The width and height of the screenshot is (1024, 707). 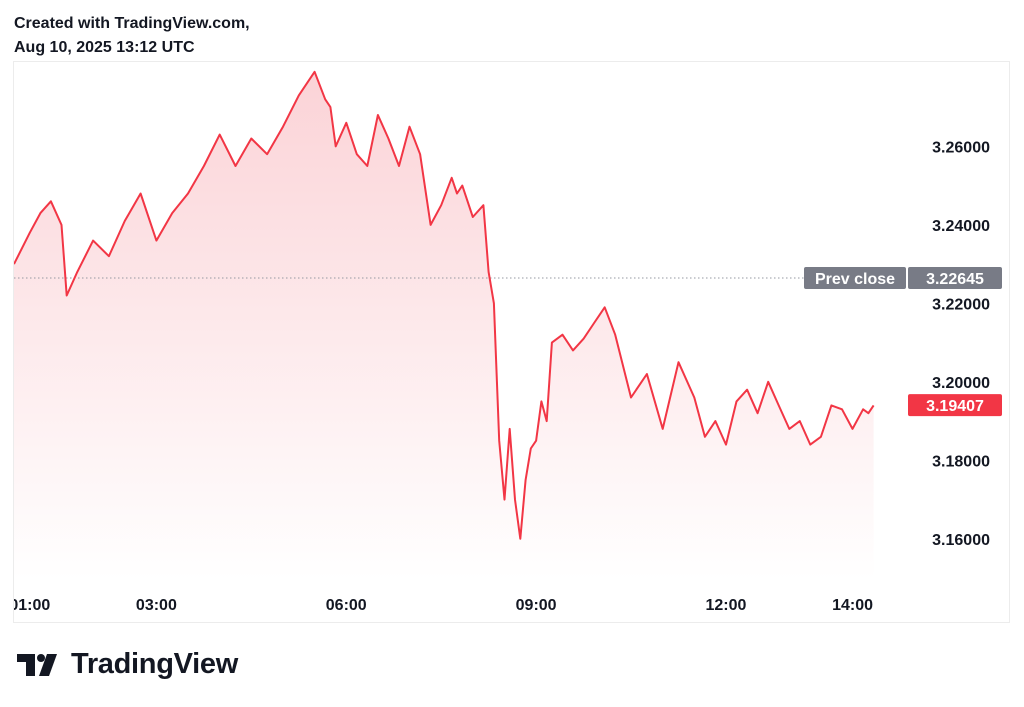 I want to click on brand-name: TradingView, so click(x=154, y=664).